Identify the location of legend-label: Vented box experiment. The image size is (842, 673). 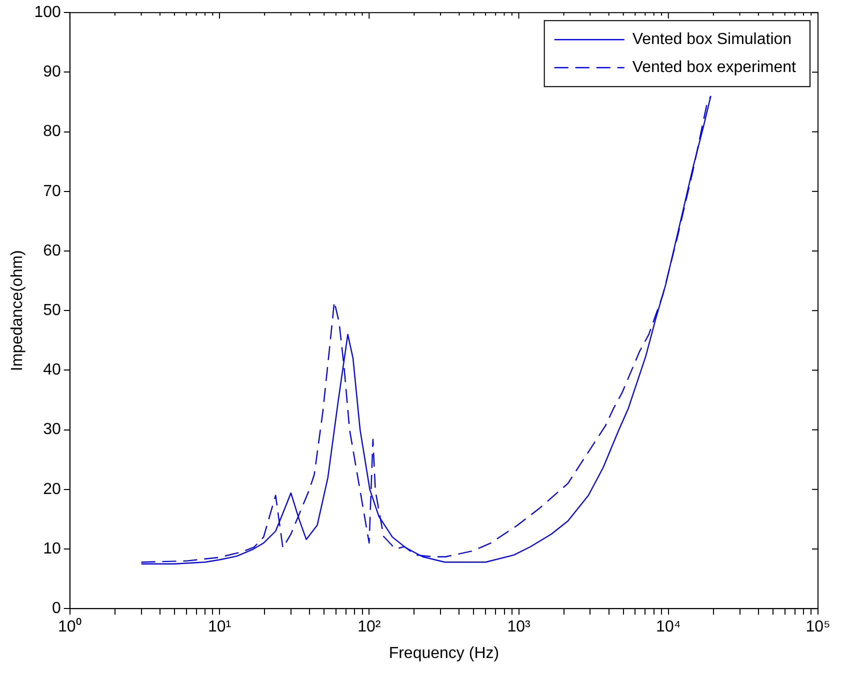
(714, 67).